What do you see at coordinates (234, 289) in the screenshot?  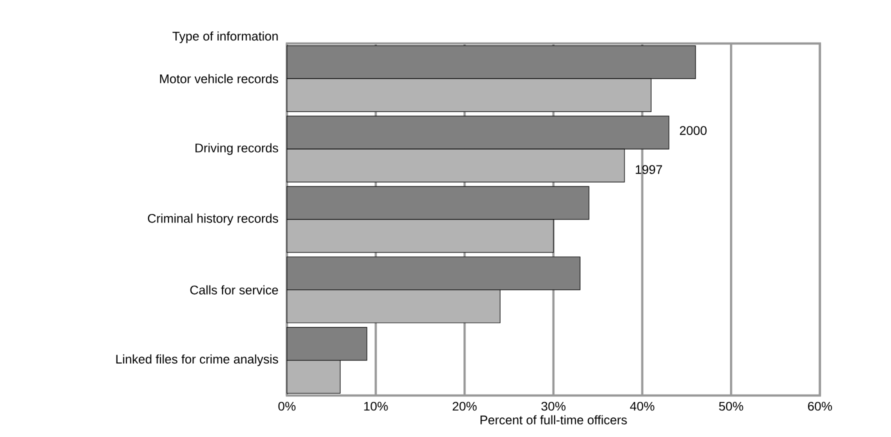 I see `y-tick-label: Calls for service` at bounding box center [234, 289].